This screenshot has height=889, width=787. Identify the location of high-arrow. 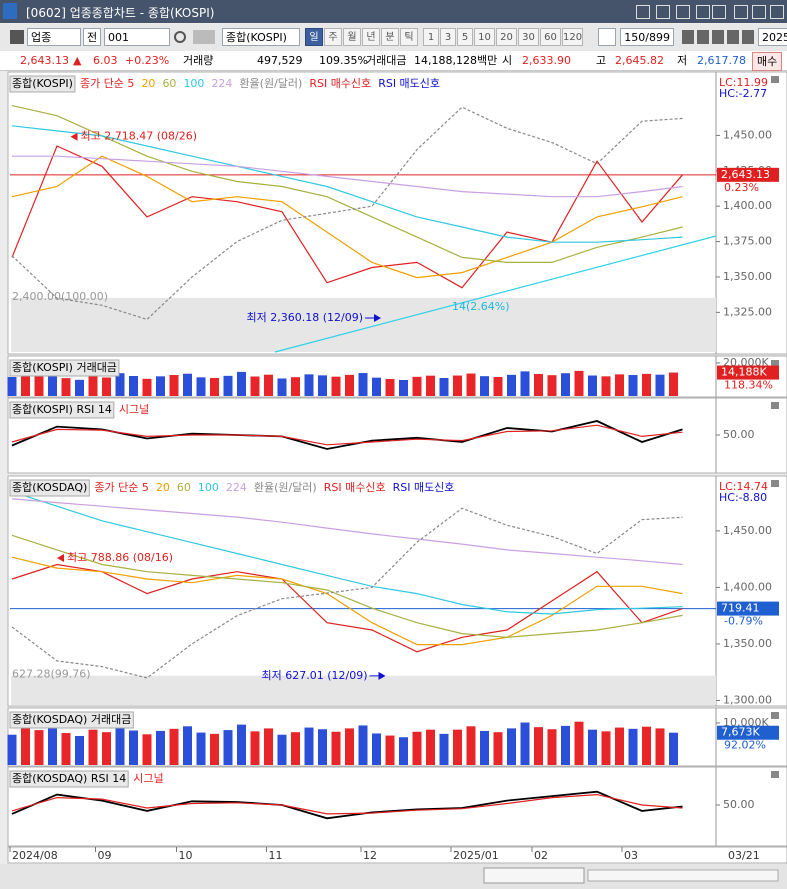
(60, 558).